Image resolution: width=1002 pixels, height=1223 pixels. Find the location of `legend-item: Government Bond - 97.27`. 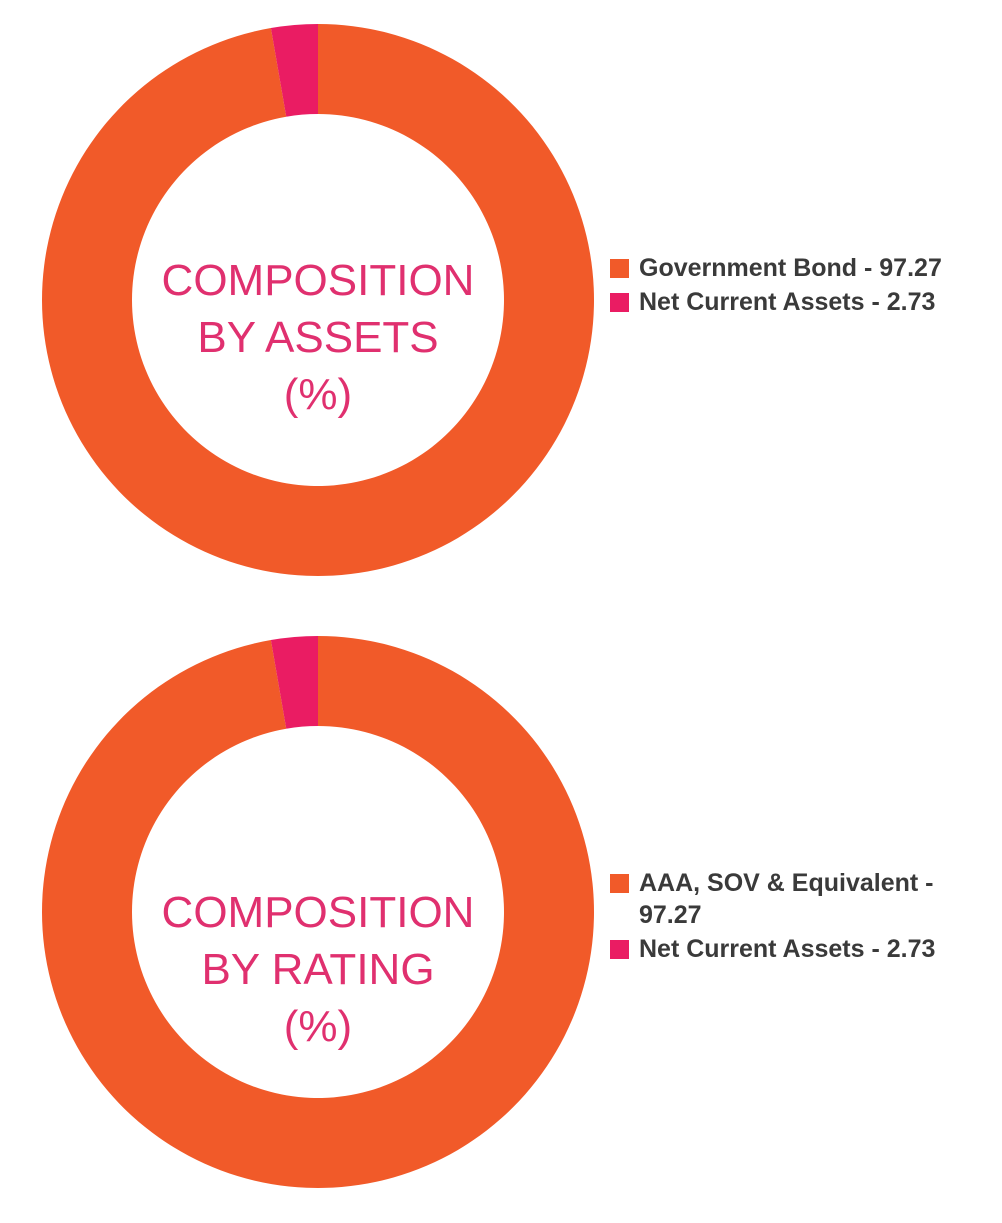

legend-item: Government Bond - 97.27 is located at coordinates (800, 268).